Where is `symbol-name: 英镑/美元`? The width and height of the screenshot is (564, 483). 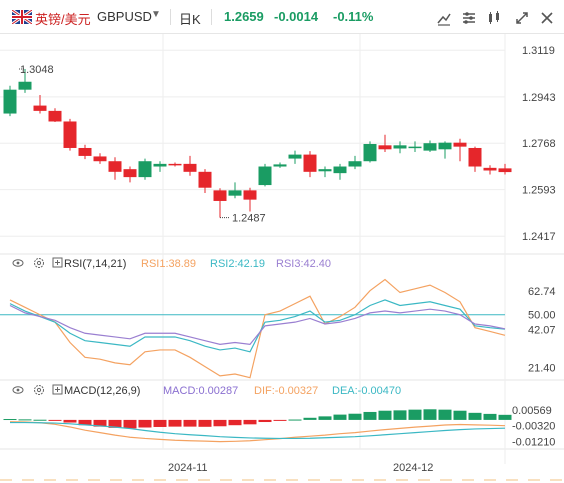 symbol-name: 英镑/美元 is located at coordinates (63, 19).